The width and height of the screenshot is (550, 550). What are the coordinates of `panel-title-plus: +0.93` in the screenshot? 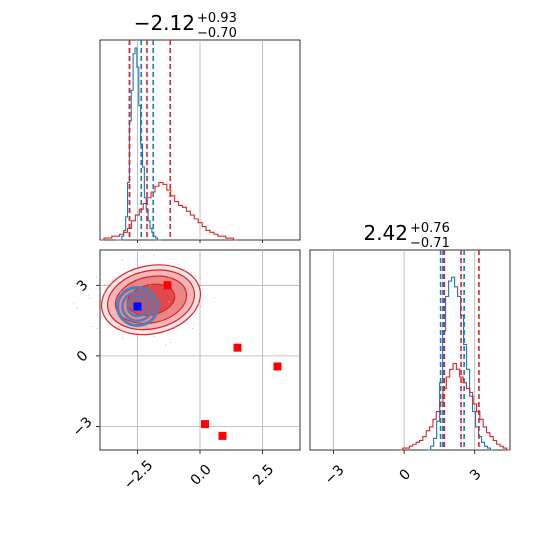 It's located at (217, 18).